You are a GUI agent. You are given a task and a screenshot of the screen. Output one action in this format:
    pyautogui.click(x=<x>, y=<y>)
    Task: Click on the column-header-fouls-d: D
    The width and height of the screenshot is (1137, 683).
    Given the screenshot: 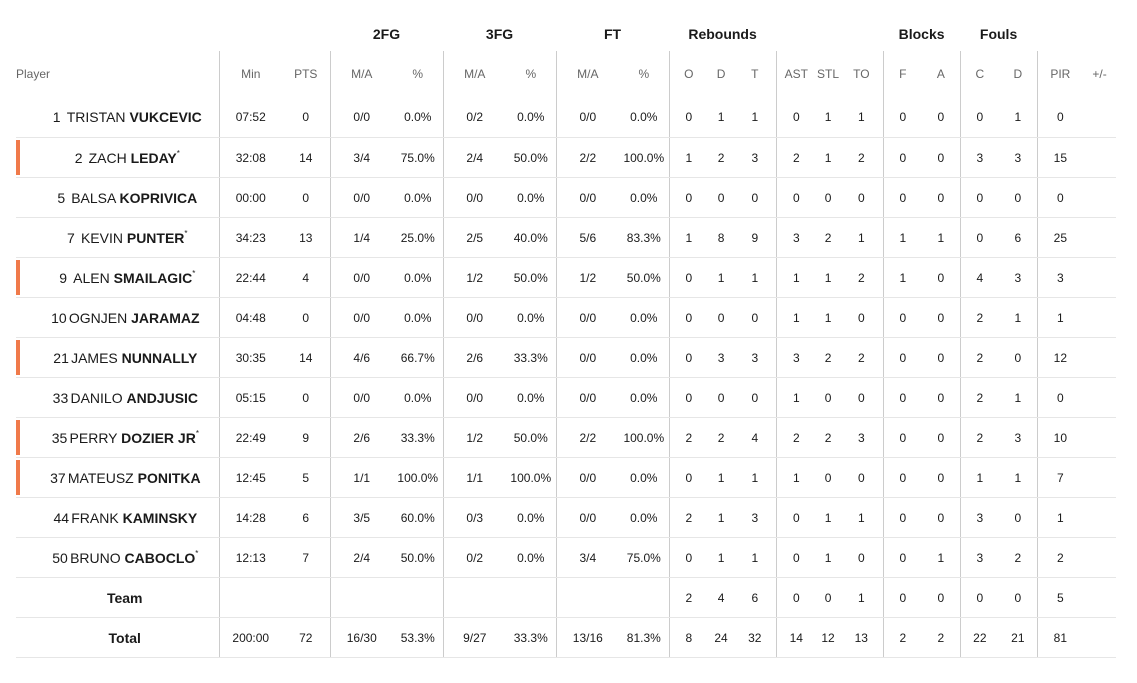 What is the action you would take?
    pyautogui.click(x=1018, y=74)
    